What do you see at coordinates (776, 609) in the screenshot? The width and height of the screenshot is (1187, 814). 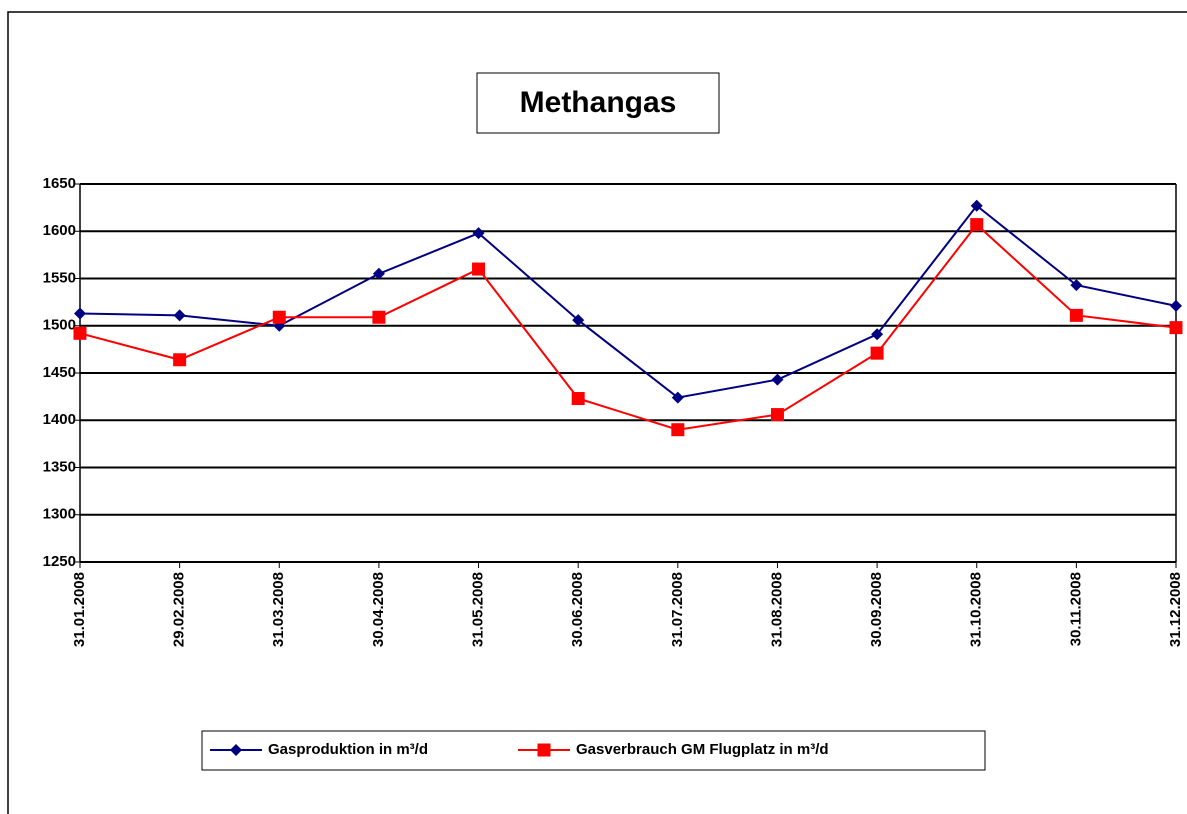 I see `x-tick-label: 31.08.2008` at bounding box center [776, 609].